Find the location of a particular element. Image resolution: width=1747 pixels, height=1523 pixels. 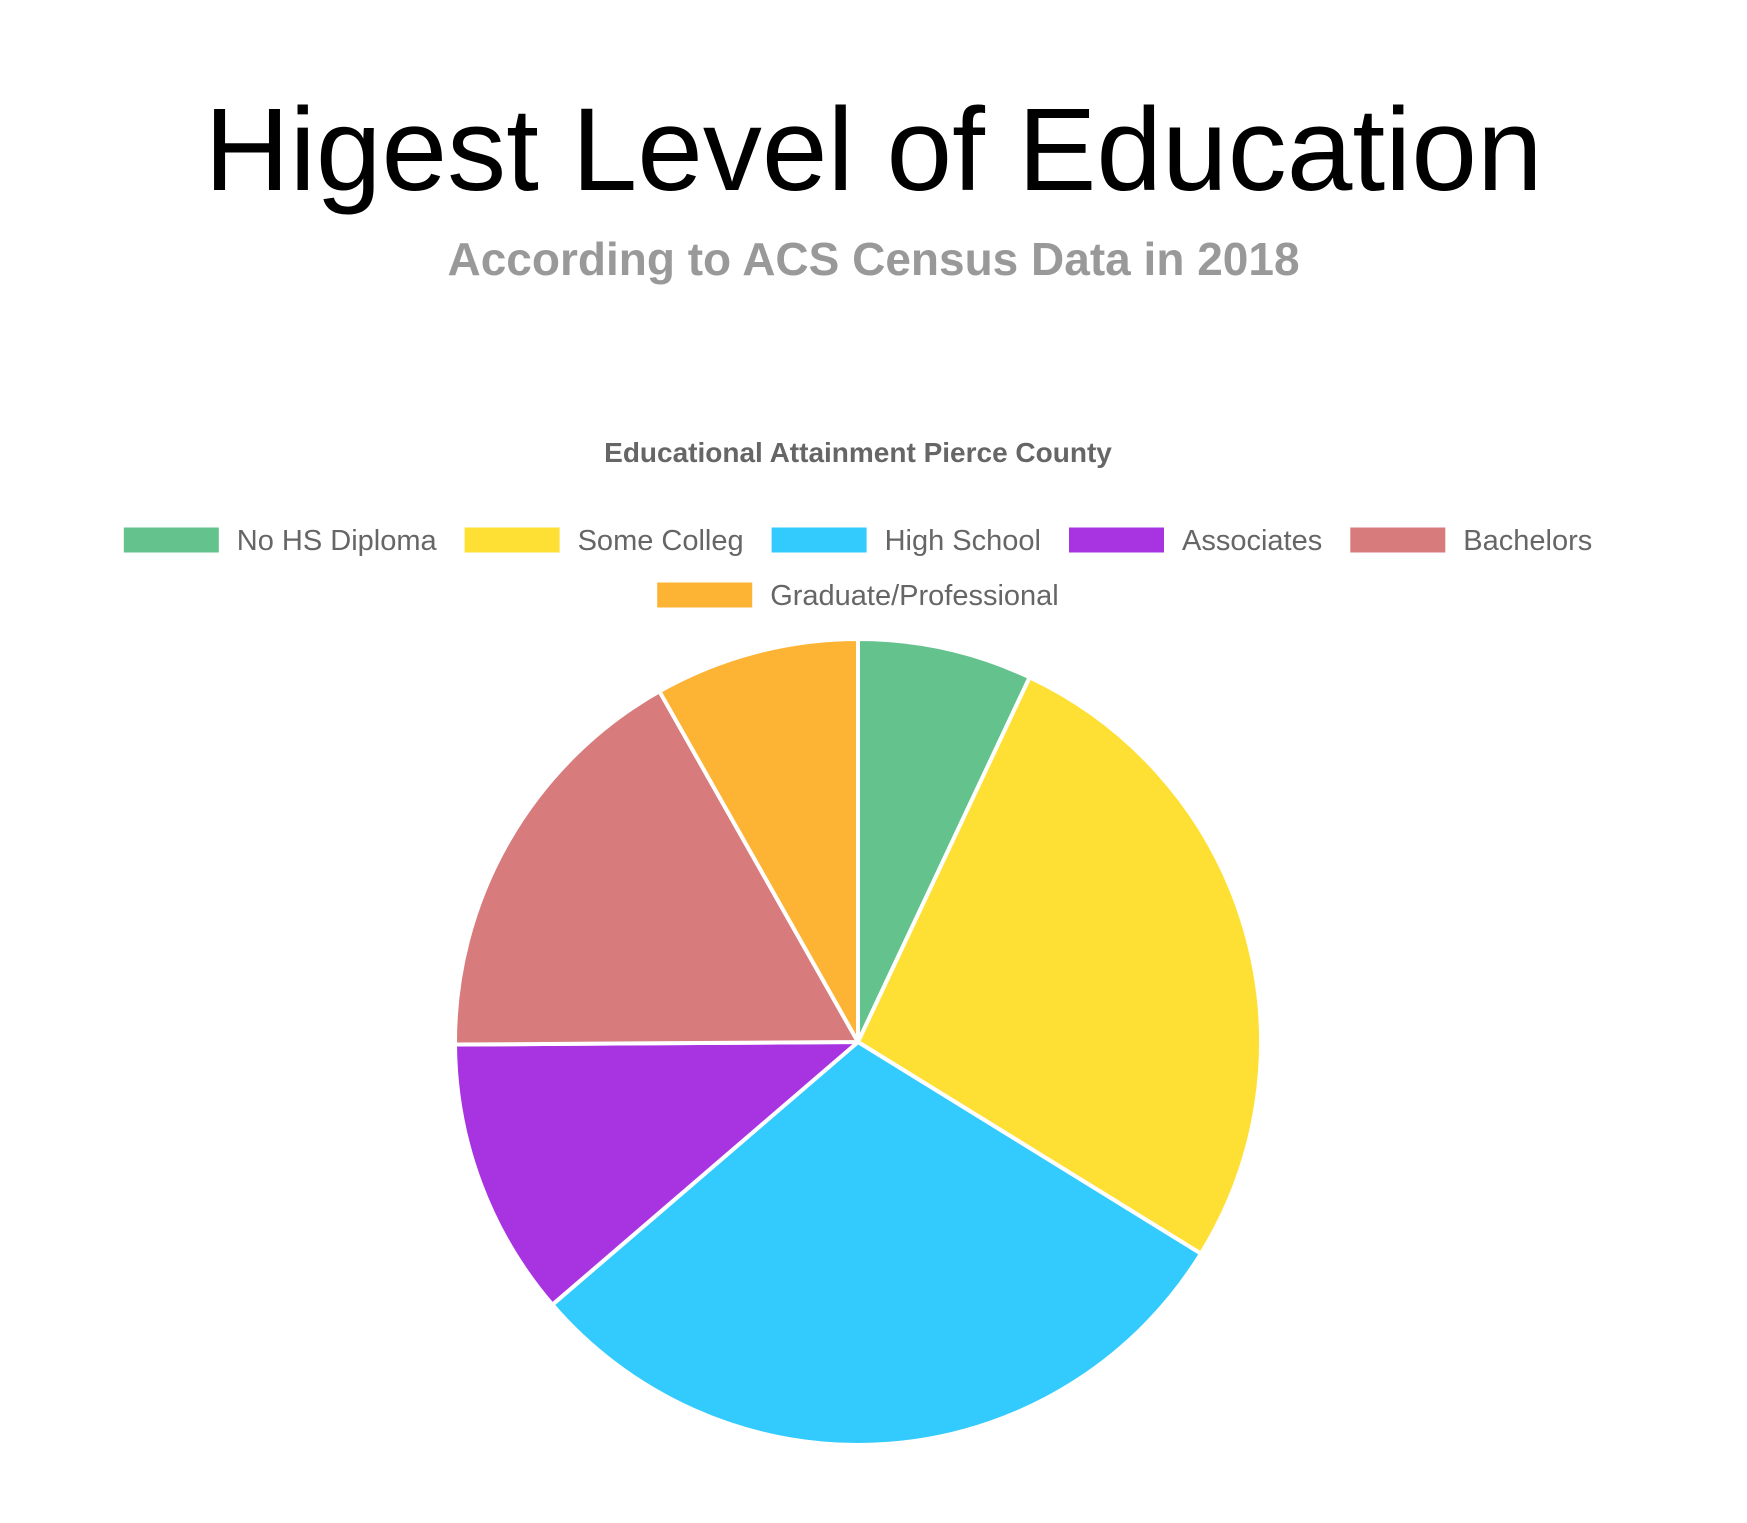

legend-item-associates: Associates is located at coordinates (1195, 541).